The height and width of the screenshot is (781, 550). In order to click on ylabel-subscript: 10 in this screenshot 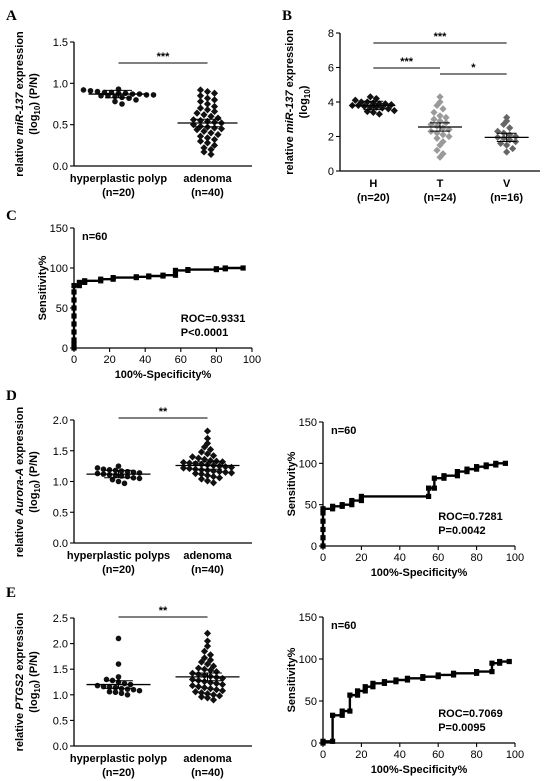, I will do `click(307, 93)`.